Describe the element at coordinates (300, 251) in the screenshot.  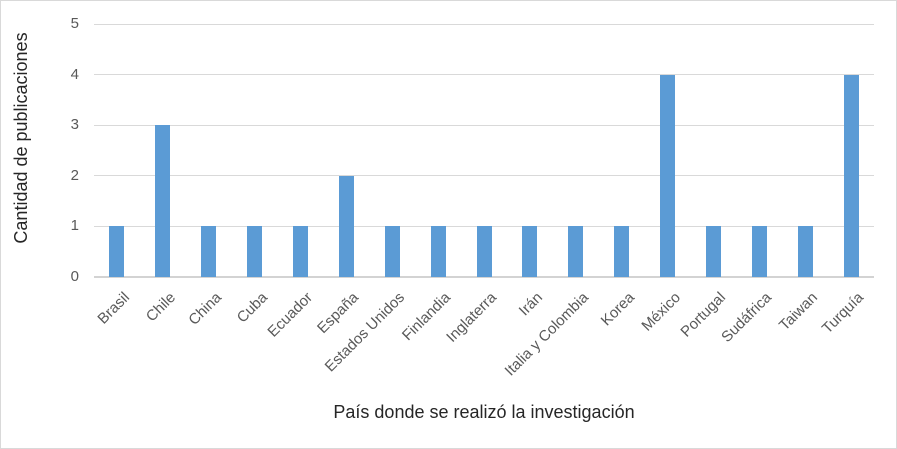
I see `bar-ecuador` at that location.